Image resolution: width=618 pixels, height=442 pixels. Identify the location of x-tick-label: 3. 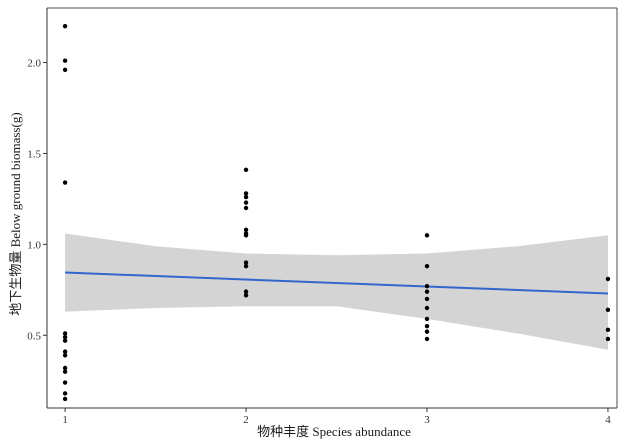
(427, 420).